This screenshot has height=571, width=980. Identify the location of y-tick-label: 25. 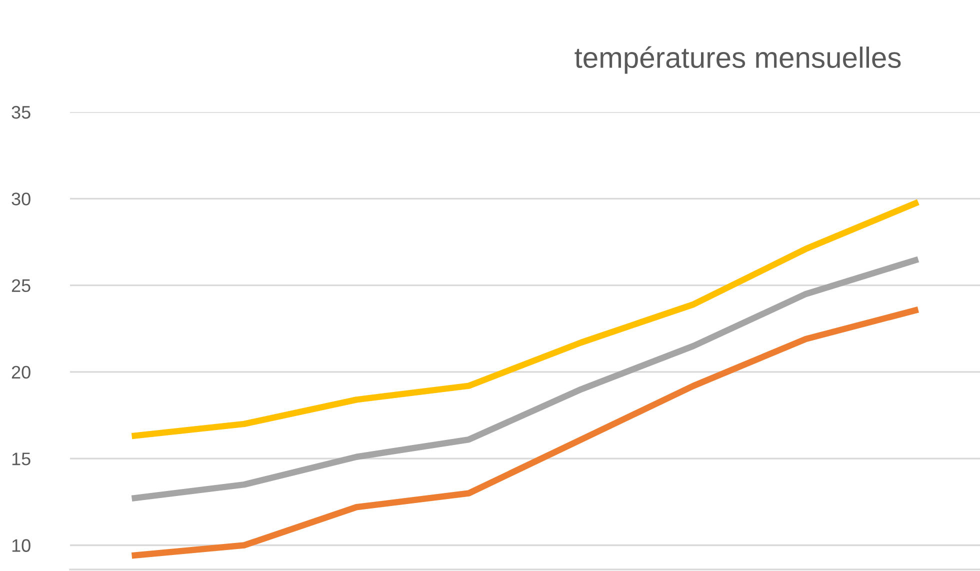
(21, 285).